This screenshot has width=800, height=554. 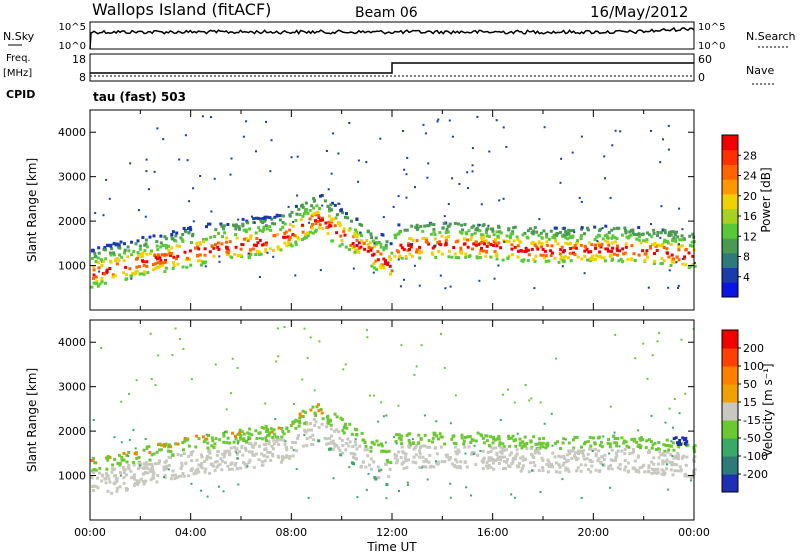 What do you see at coordinates (730, 429) in the screenshot?
I see `colorbar-segment` at bounding box center [730, 429].